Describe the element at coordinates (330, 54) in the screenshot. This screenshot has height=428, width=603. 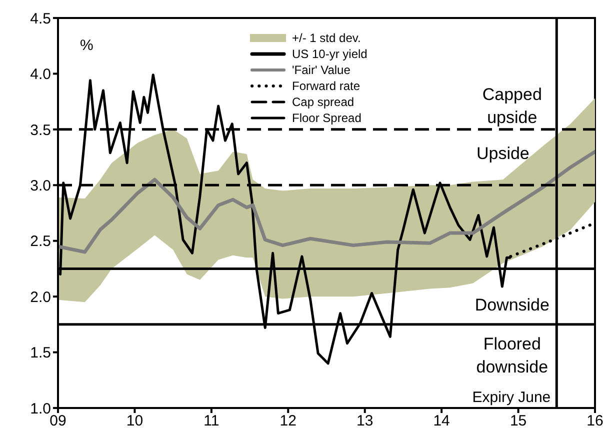
I see `legend-label: US 10-yr yield` at that location.